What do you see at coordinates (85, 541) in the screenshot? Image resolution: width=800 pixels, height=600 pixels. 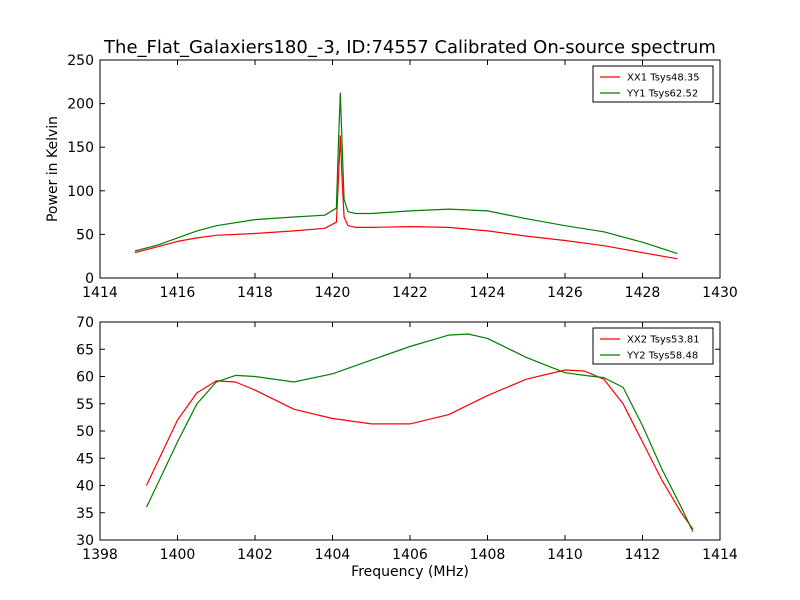 I see `bottom-y-tick-label: 30` at bounding box center [85, 541].